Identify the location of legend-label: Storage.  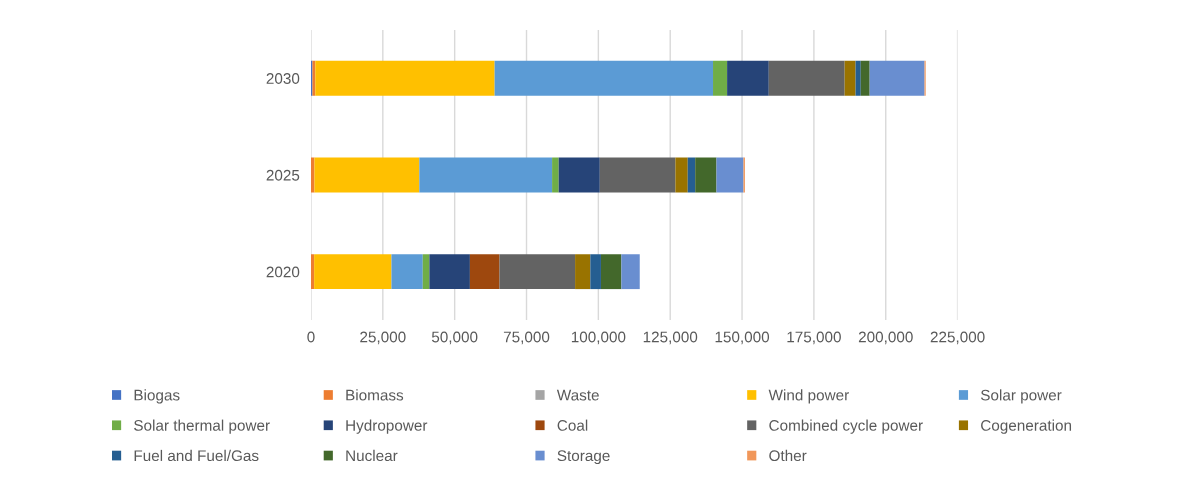
(583, 457).